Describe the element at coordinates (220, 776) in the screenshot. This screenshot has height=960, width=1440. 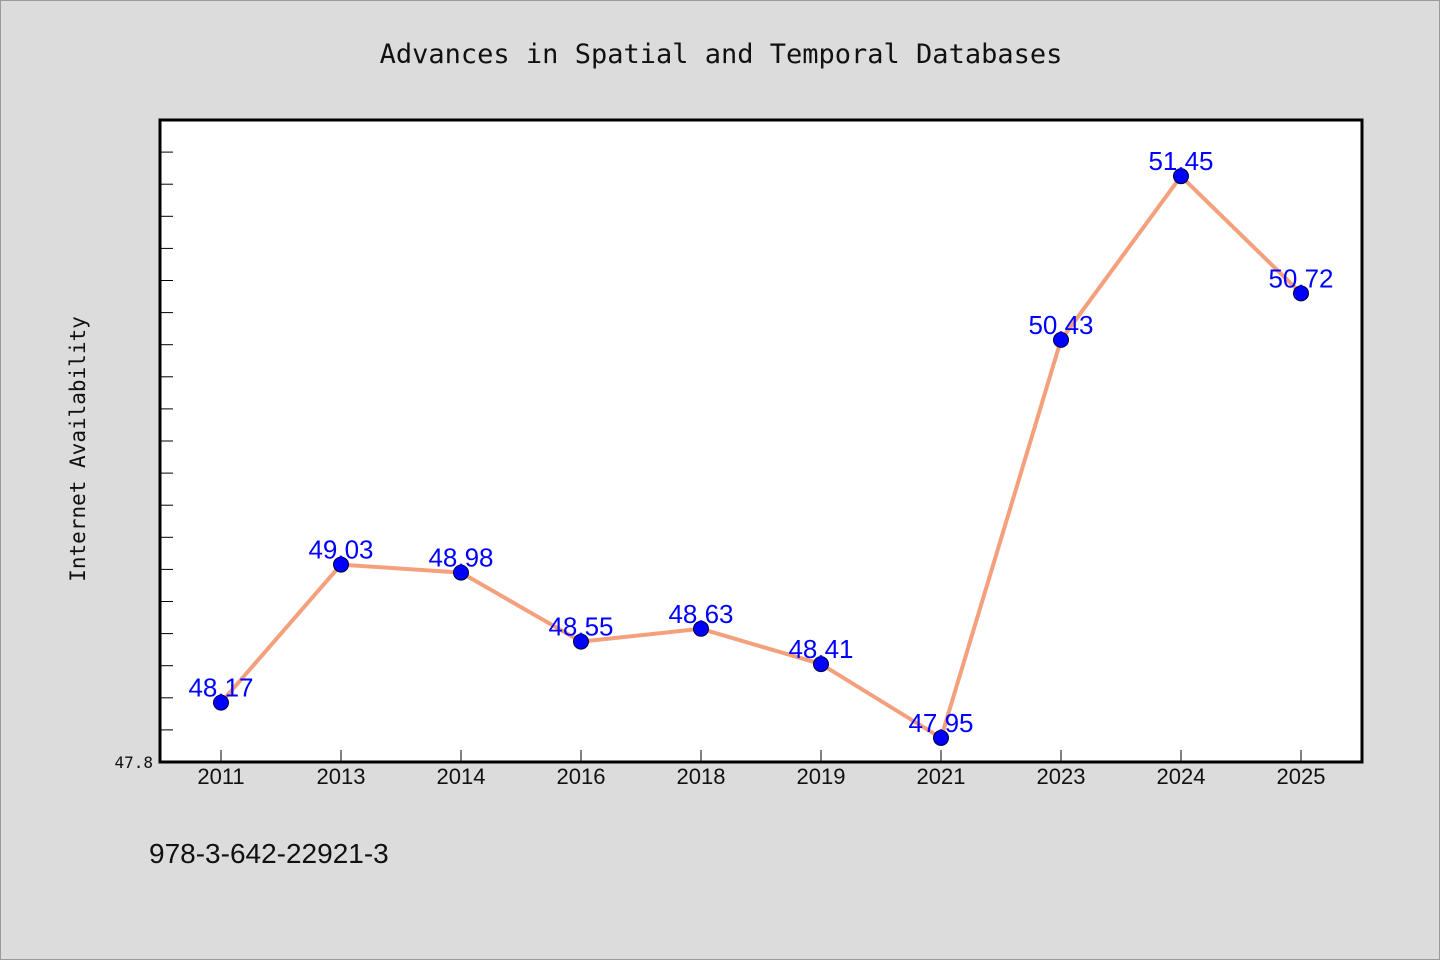
I see `x-tick-label: 2011` at that location.